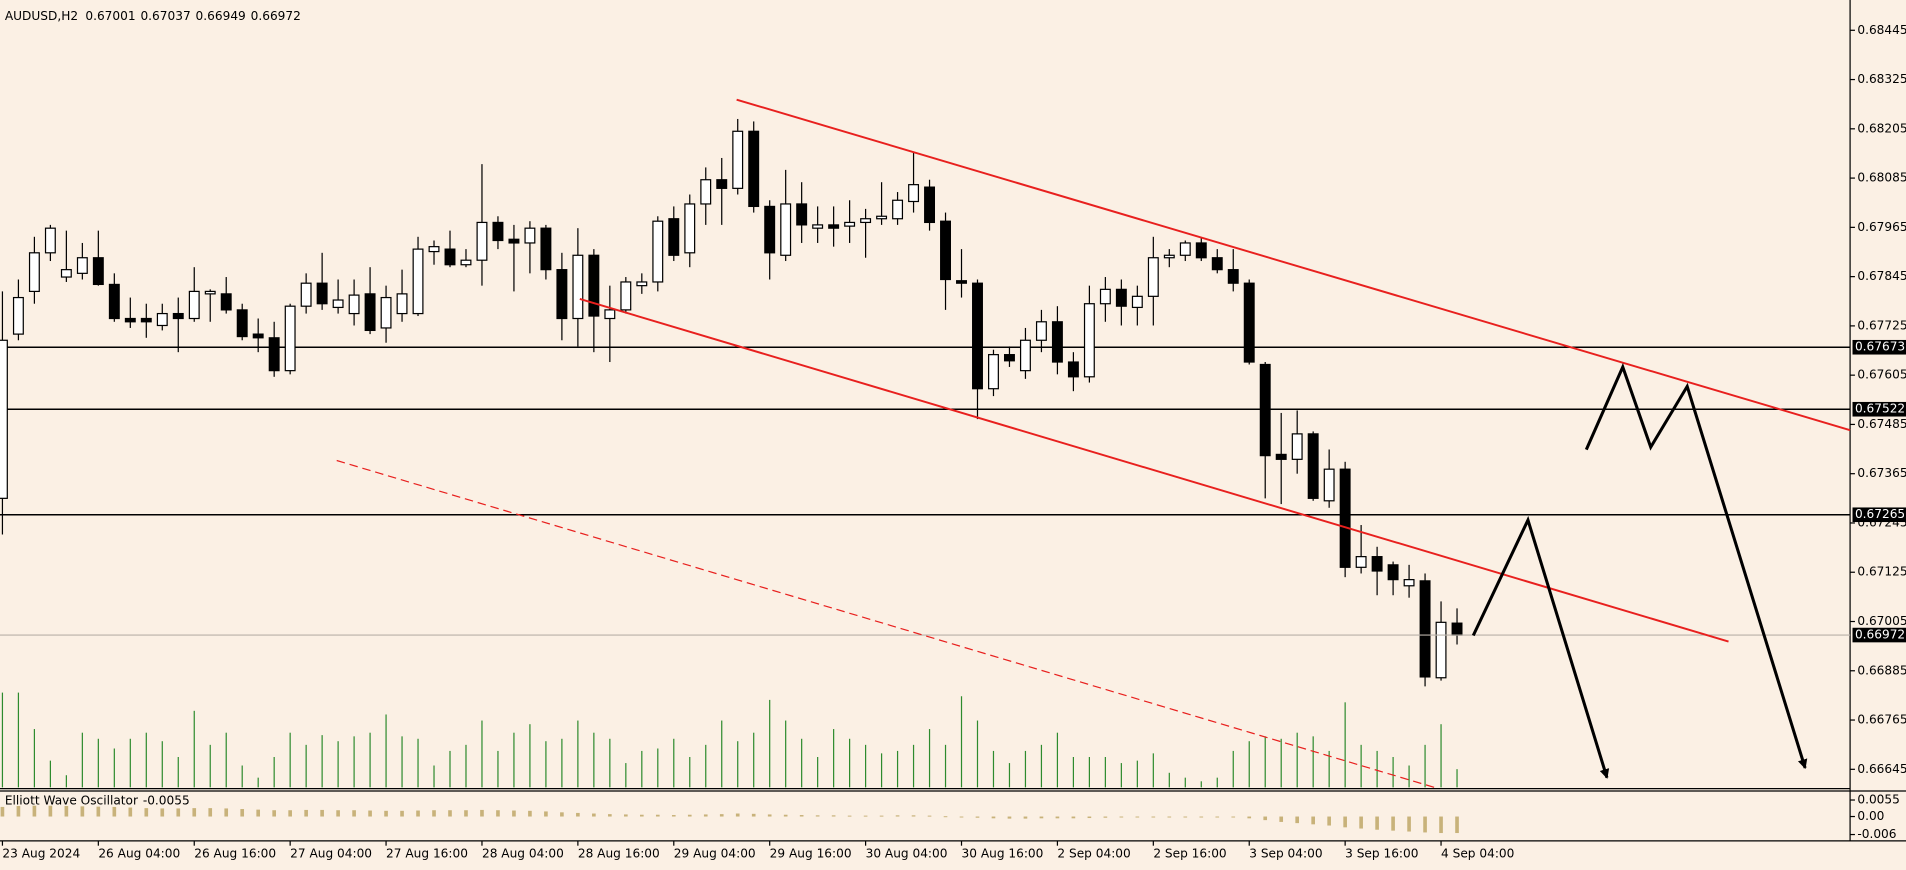 Image resolution: width=1906 pixels, height=870 pixels. Describe the element at coordinates (1870, 816) in the screenshot. I see `osc-tick-label: 0.00` at that location.